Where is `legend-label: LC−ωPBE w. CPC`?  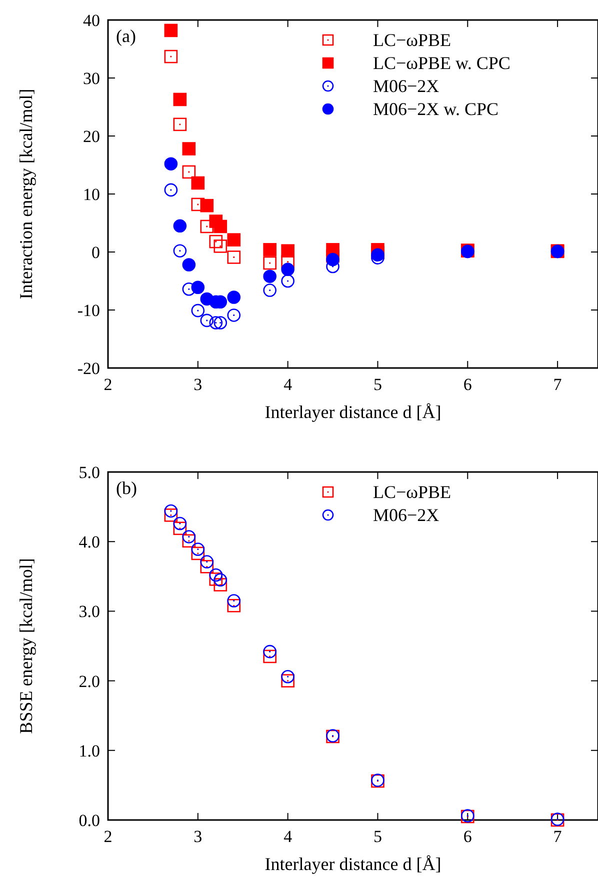
legend-label: LC−ωPBE w. CPC is located at coordinates (441, 63).